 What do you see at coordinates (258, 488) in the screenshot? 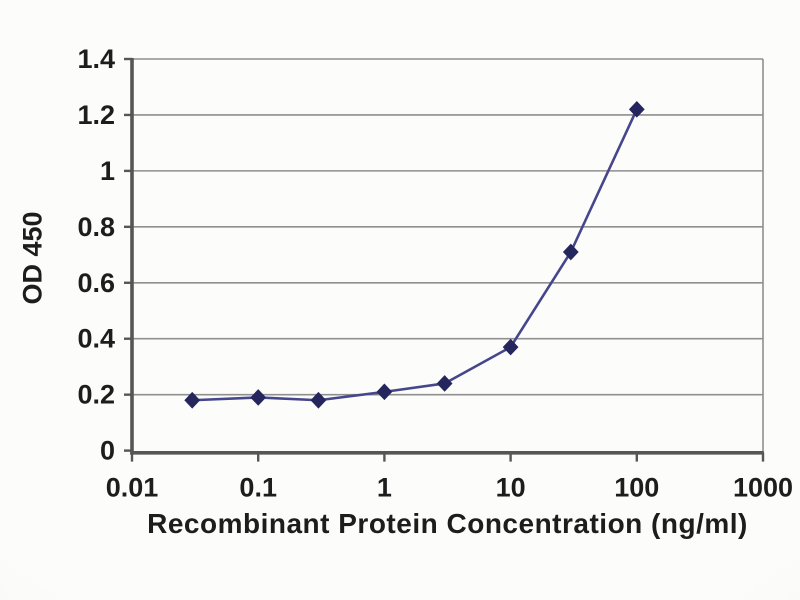
I see `x-tick-label: 0.1` at bounding box center [258, 488].